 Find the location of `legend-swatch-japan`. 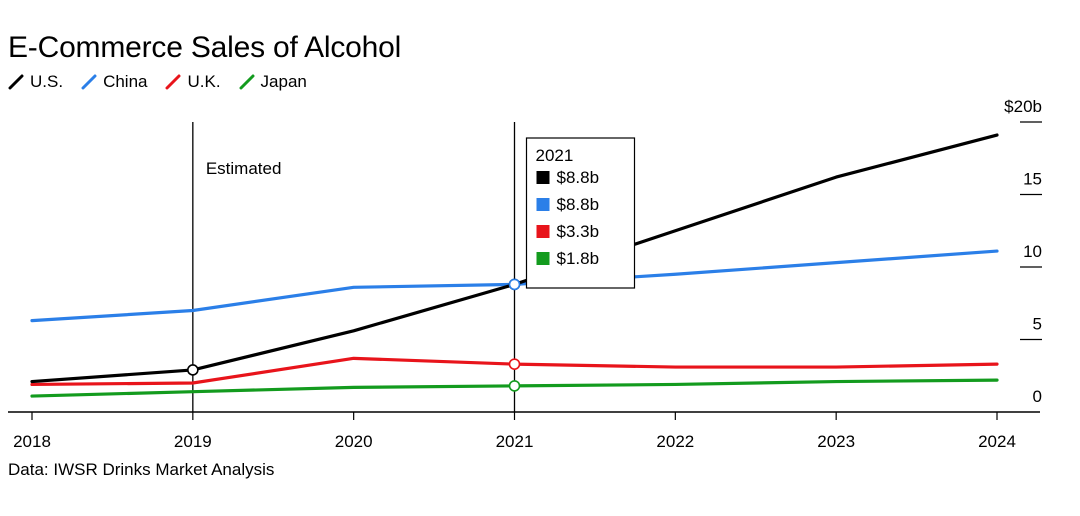

legend-swatch-japan is located at coordinates (247, 82).